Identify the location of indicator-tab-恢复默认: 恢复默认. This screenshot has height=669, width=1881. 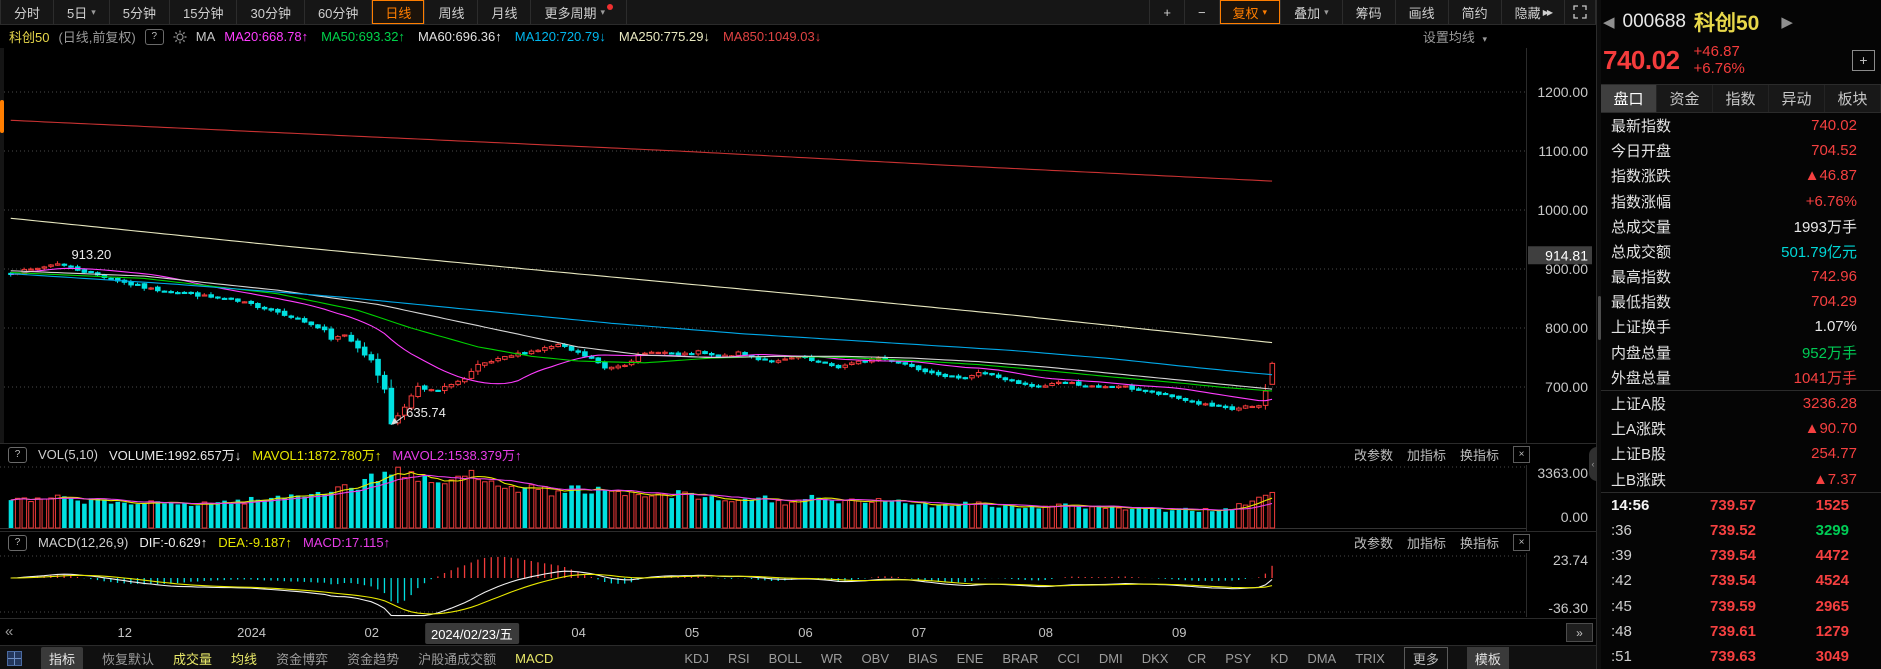
(128, 659).